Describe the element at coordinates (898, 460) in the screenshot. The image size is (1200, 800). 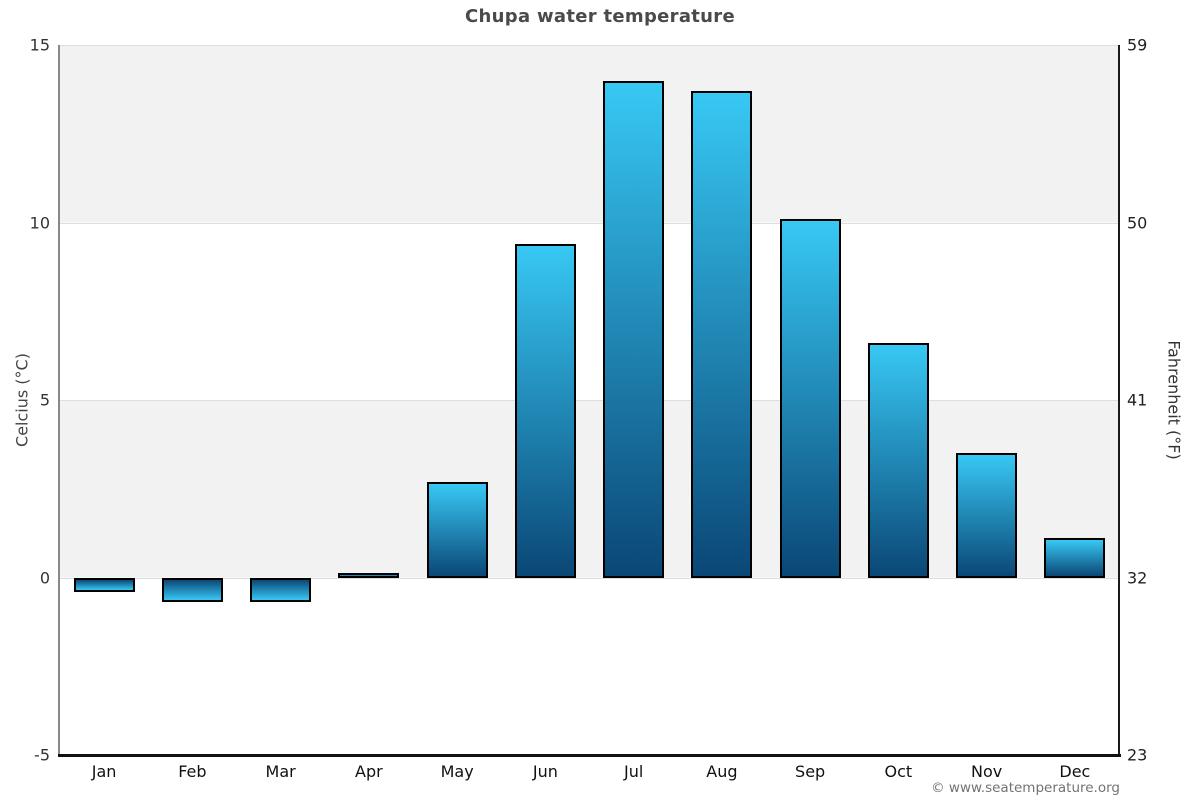
I see `bar-oct` at that location.